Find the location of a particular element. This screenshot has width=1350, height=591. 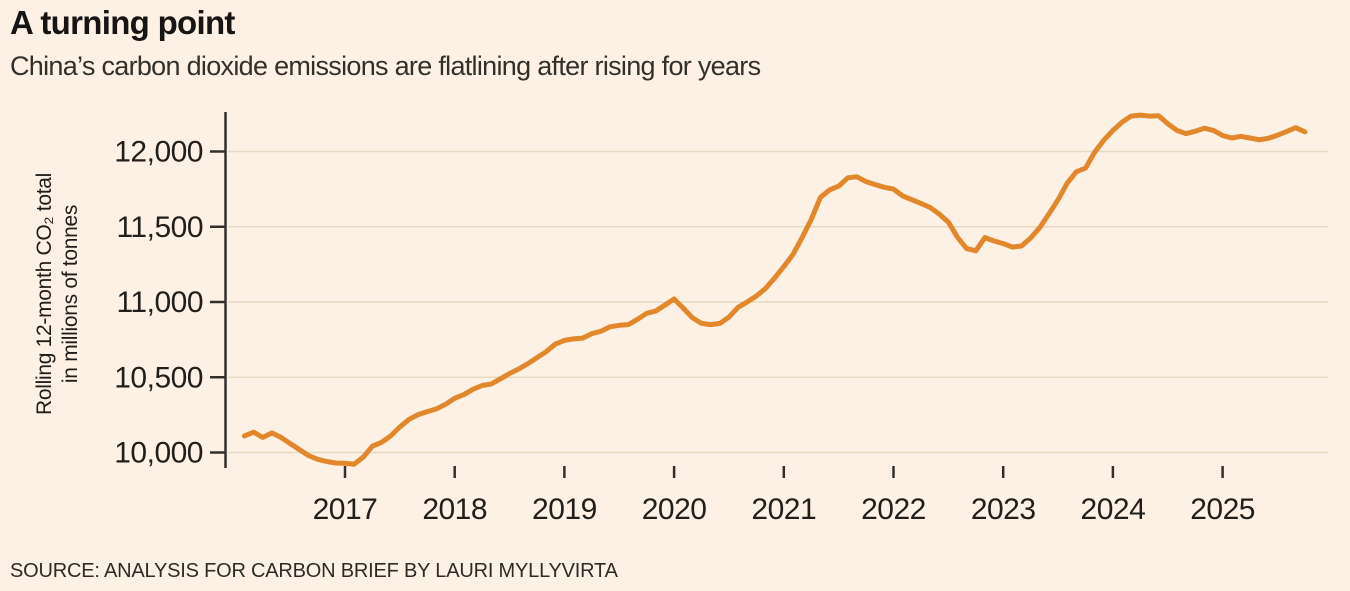

x-tick-label: 2023 is located at coordinates (1003, 509).